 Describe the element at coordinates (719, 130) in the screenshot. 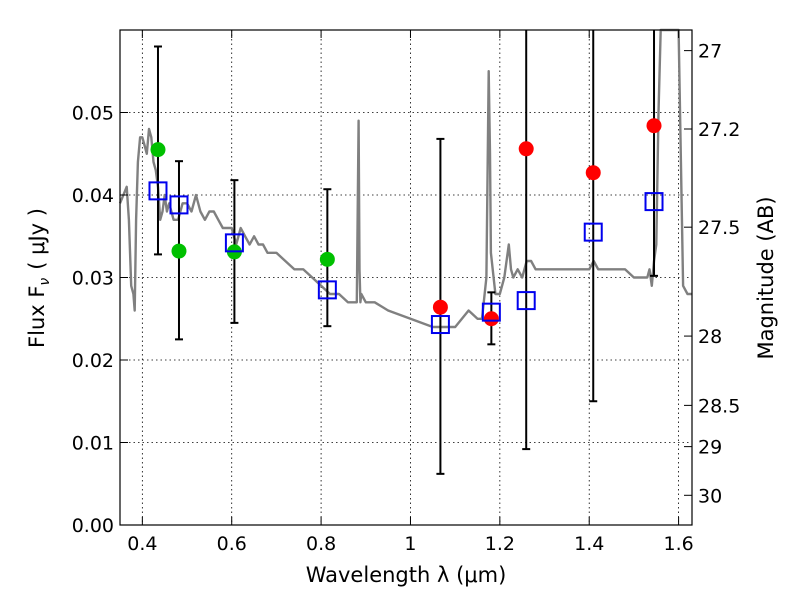

I see `y2-tick-label: 27.2` at that location.